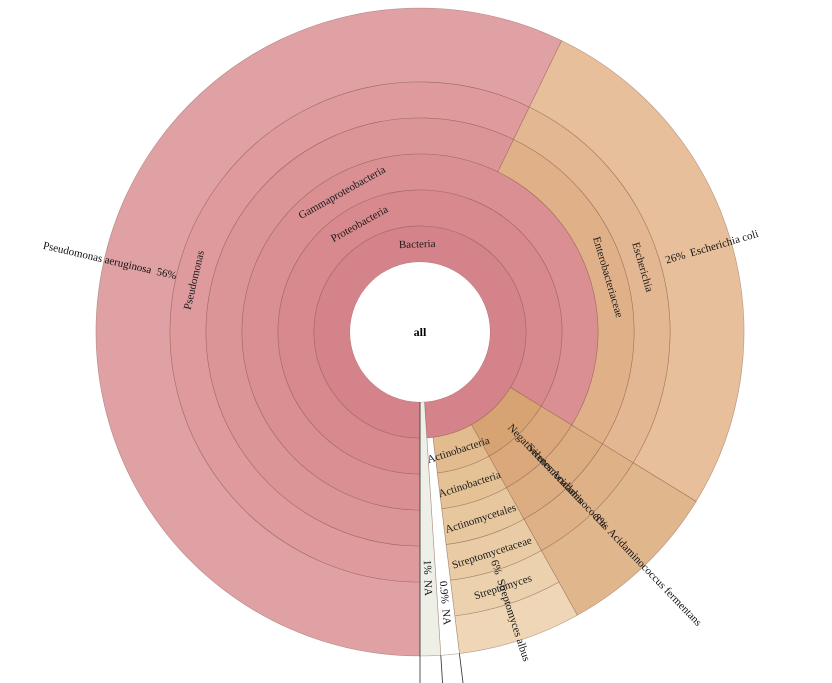 This screenshot has width=832, height=683. Describe the element at coordinates (445, 602) in the screenshot. I see `leaf-label-na: 0.9% NA` at that location.